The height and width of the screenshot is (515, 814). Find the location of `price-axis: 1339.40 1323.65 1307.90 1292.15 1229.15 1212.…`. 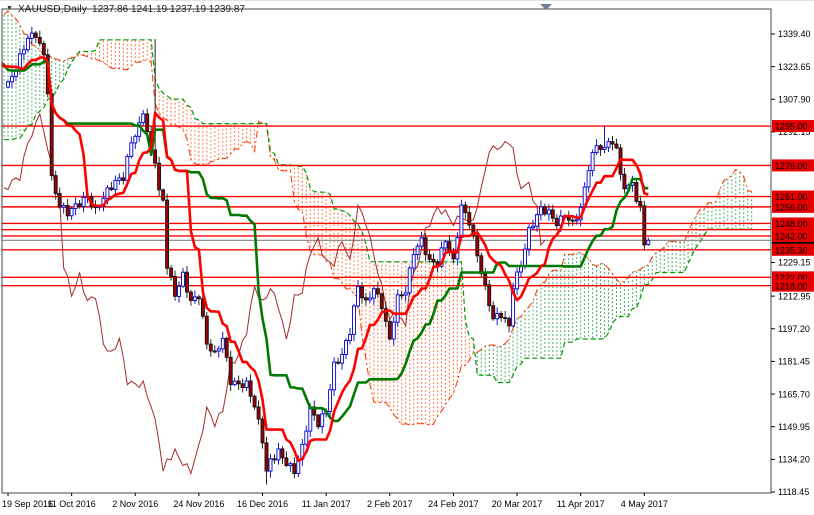

price-axis: 1339.40 1323.65 1307.90 1292.15 1229.15 1212.… is located at coordinates (791, 263).